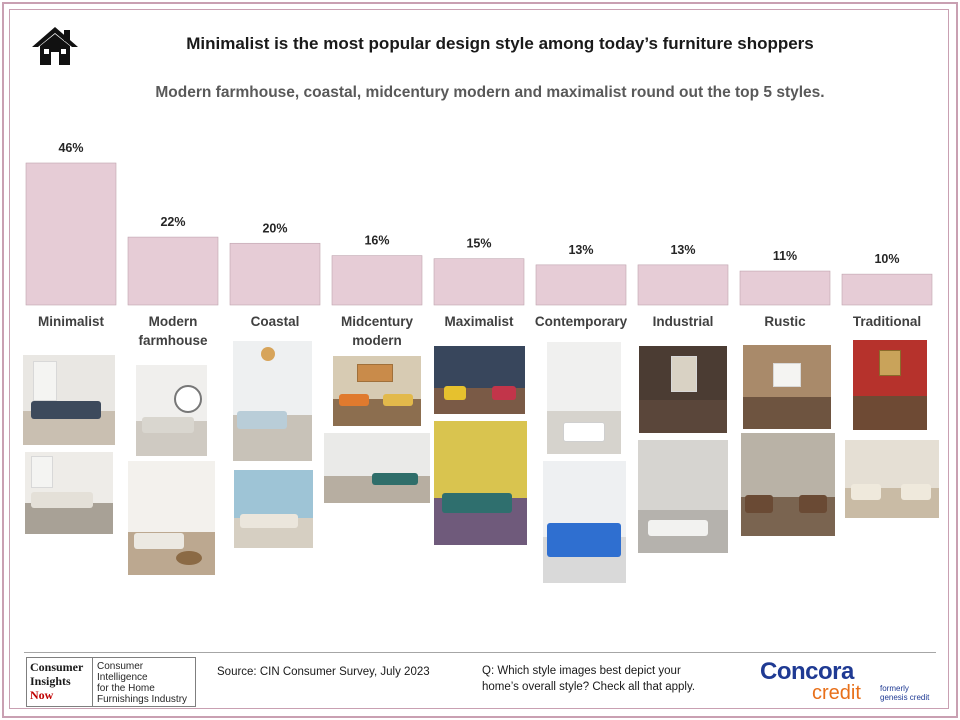 The image size is (960, 720). Describe the element at coordinates (377, 340) in the screenshot. I see `category-label: modern` at that location.